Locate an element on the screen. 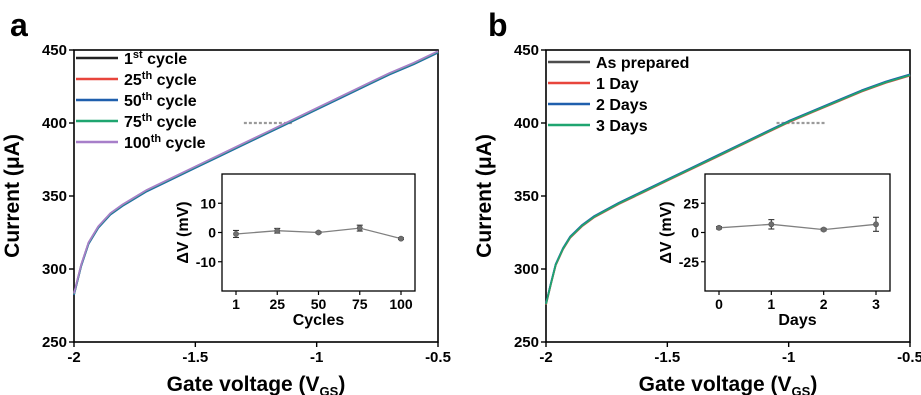 This screenshot has width=921, height=395. panel-a-legend-label-1: 25th cycle is located at coordinates (160, 79).